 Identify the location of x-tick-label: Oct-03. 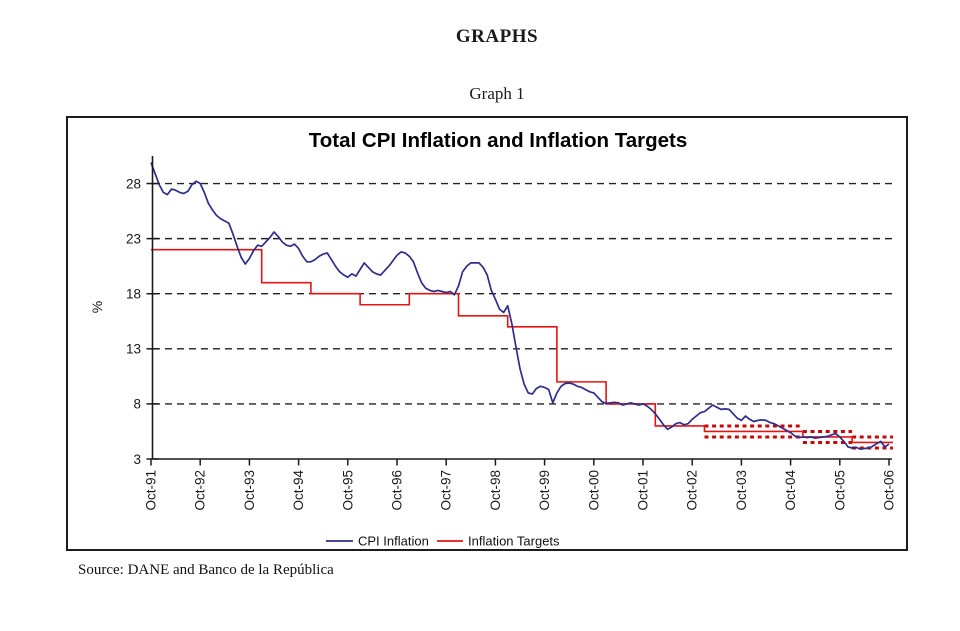
(741, 490).